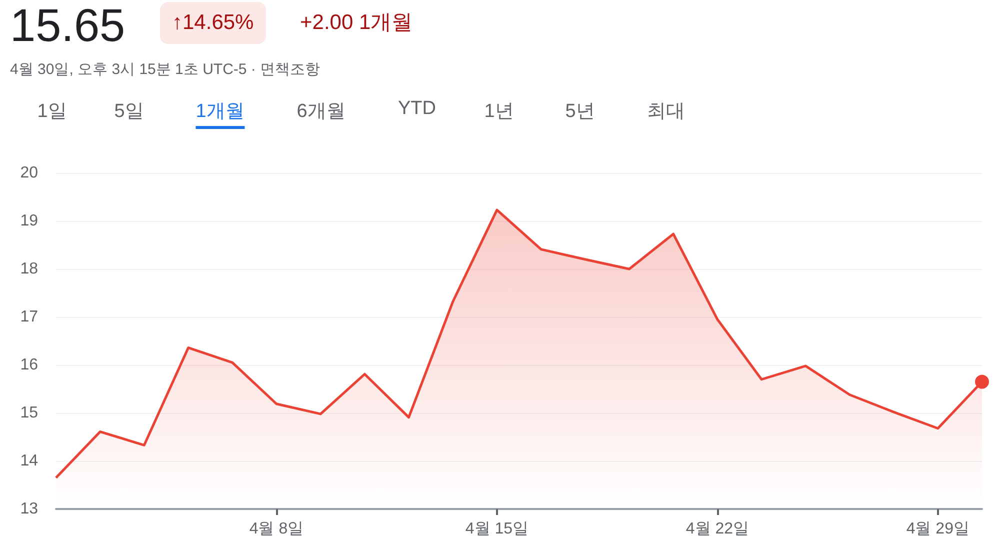 This screenshot has height=551, width=997. Describe the element at coordinates (68, 26) in the screenshot. I see `chart-title: 15.65` at that location.